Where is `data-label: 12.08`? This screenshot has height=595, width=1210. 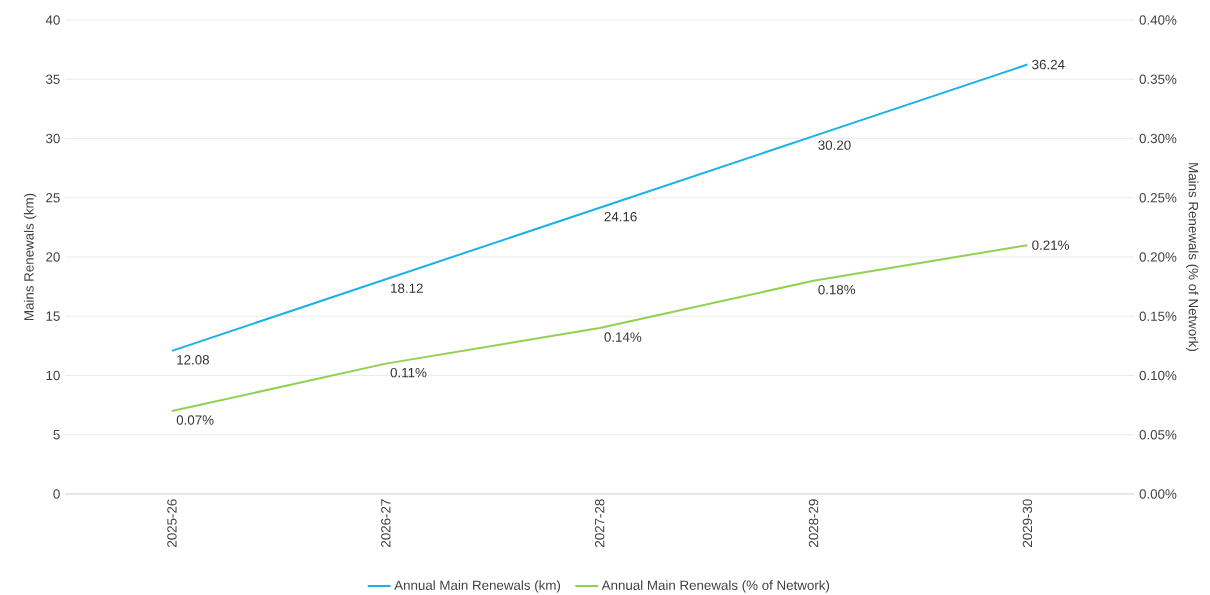 data-label: 12.08 is located at coordinates (193, 360).